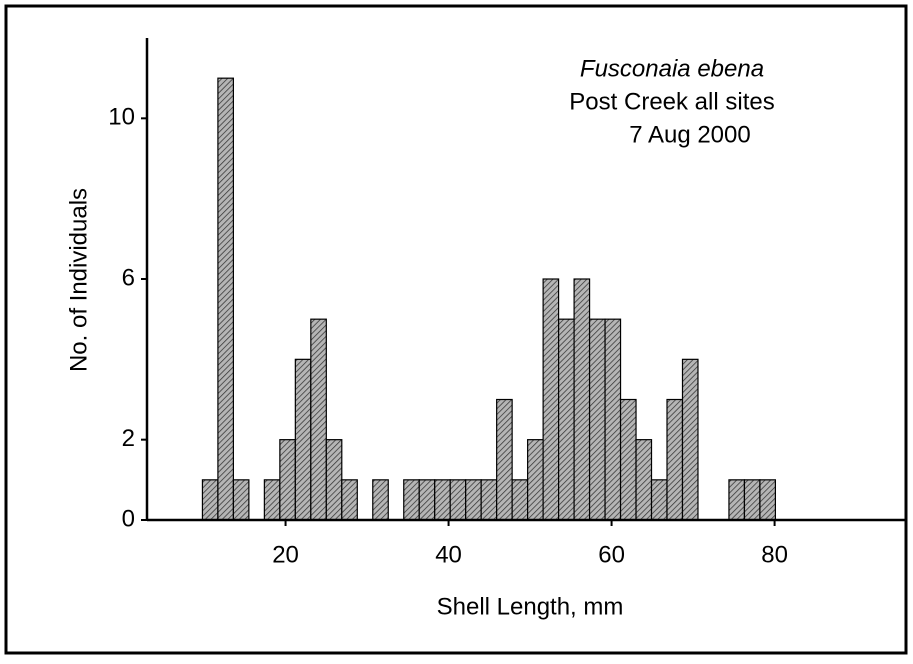  Describe the element at coordinates (611, 554) in the screenshot. I see `x-tick-label: 60` at that location.